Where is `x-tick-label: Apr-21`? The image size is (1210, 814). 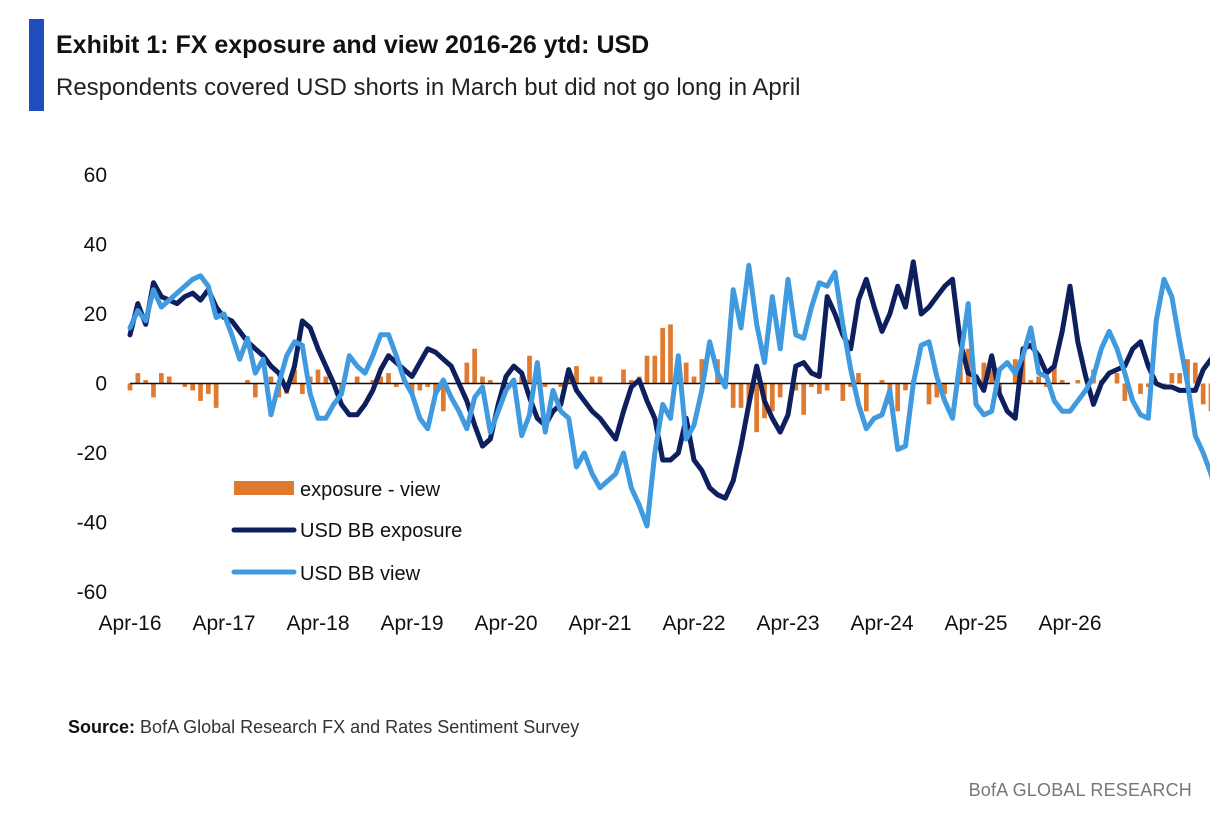 x-tick-label: Apr-21 is located at coordinates (599, 623).